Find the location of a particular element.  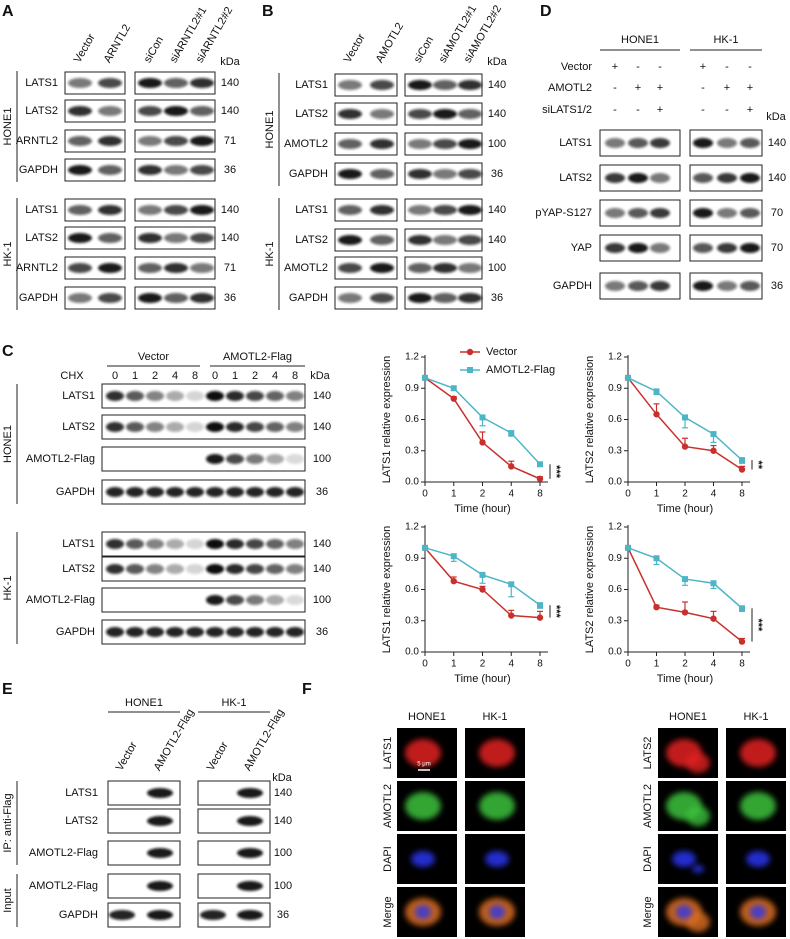

lane-group-label: AMOTL2-Flag is located at coordinates (257, 357).